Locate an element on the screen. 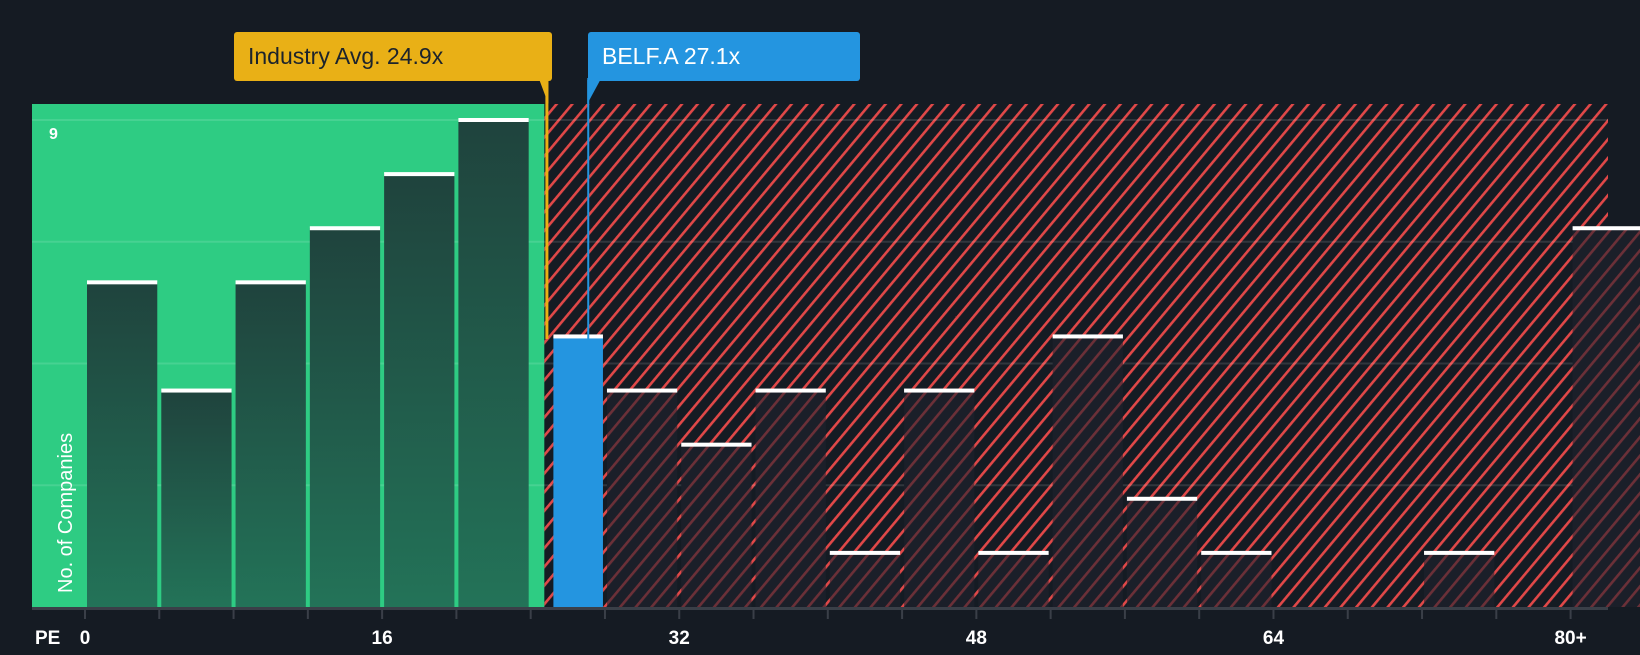 This screenshot has width=1640, height=655. x-axis-line is located at coordinates (820, 608).